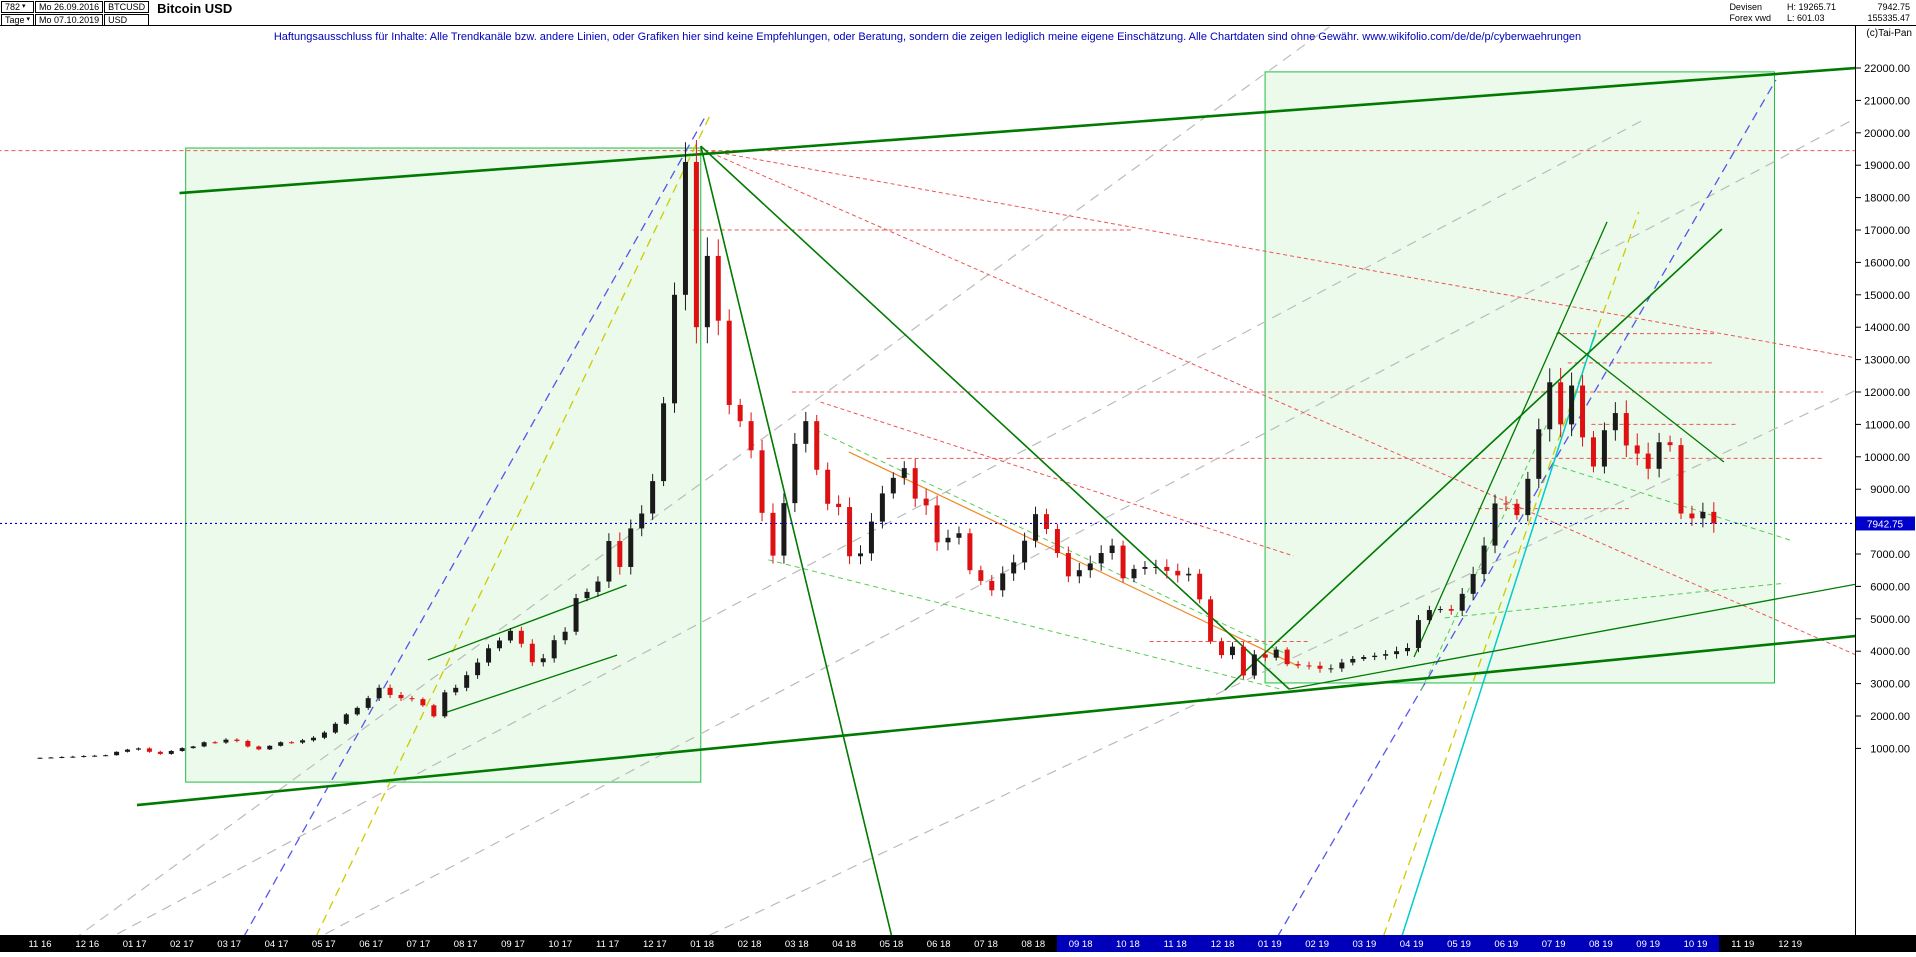 This screenshot has width=1916, height=957. I want to click on month-label: 08 17, so click(466, 944).